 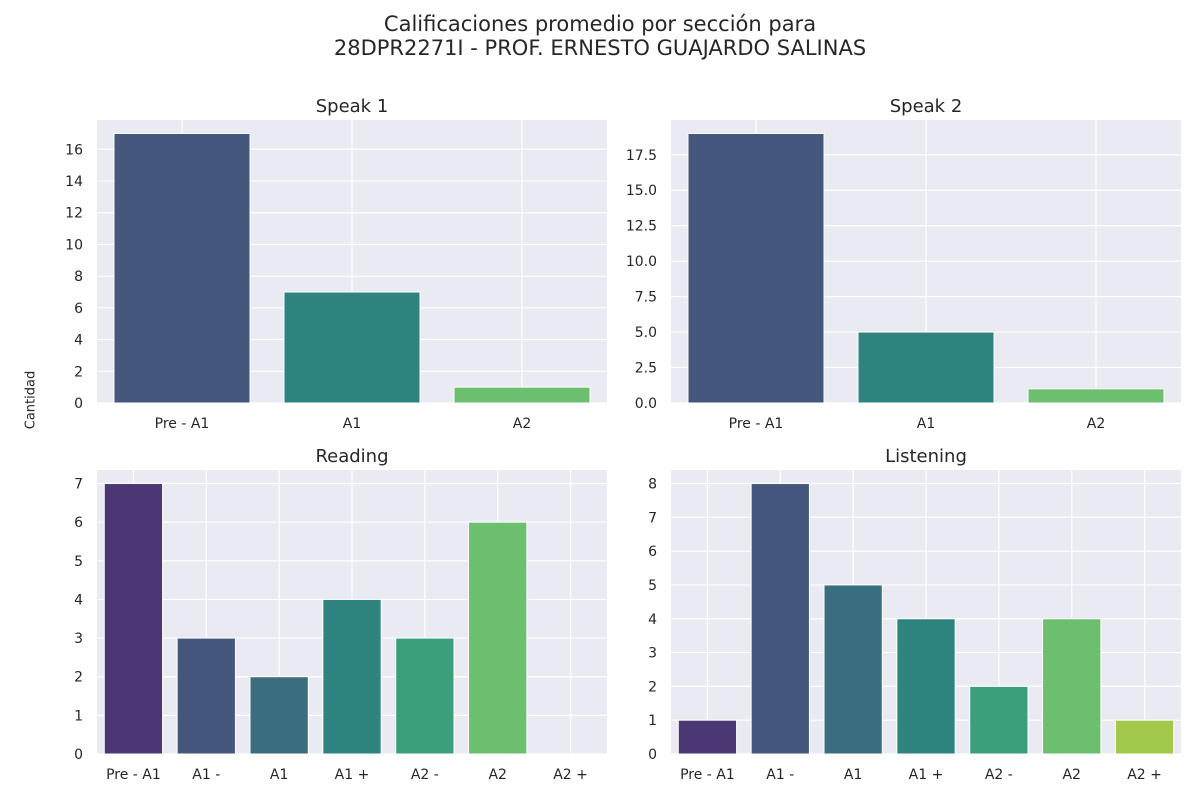 I want to click on y-tick-label: 0.0, so click(x=646, y=404).